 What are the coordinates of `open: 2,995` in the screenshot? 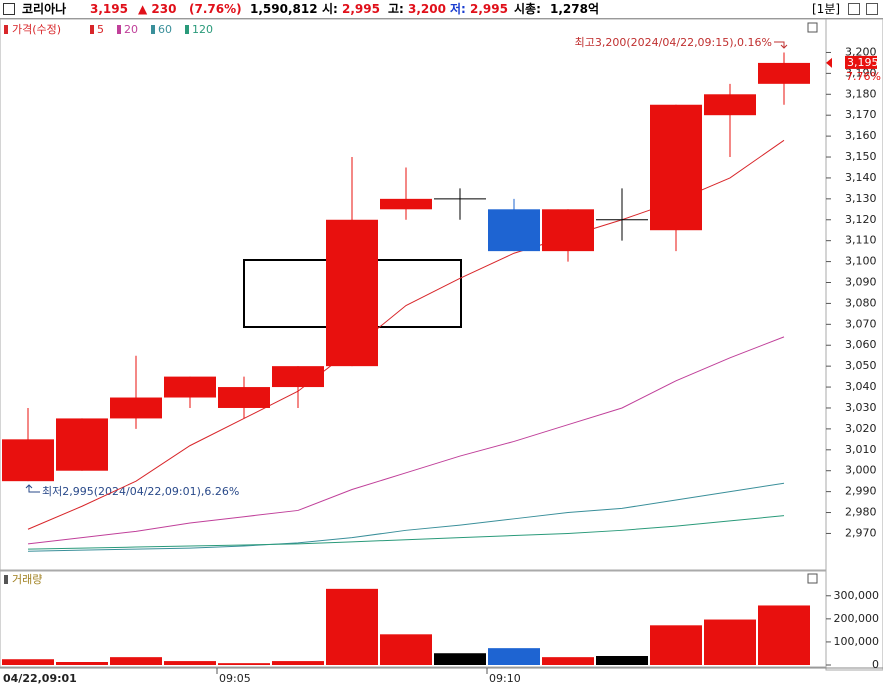 It's located at (361, 9).